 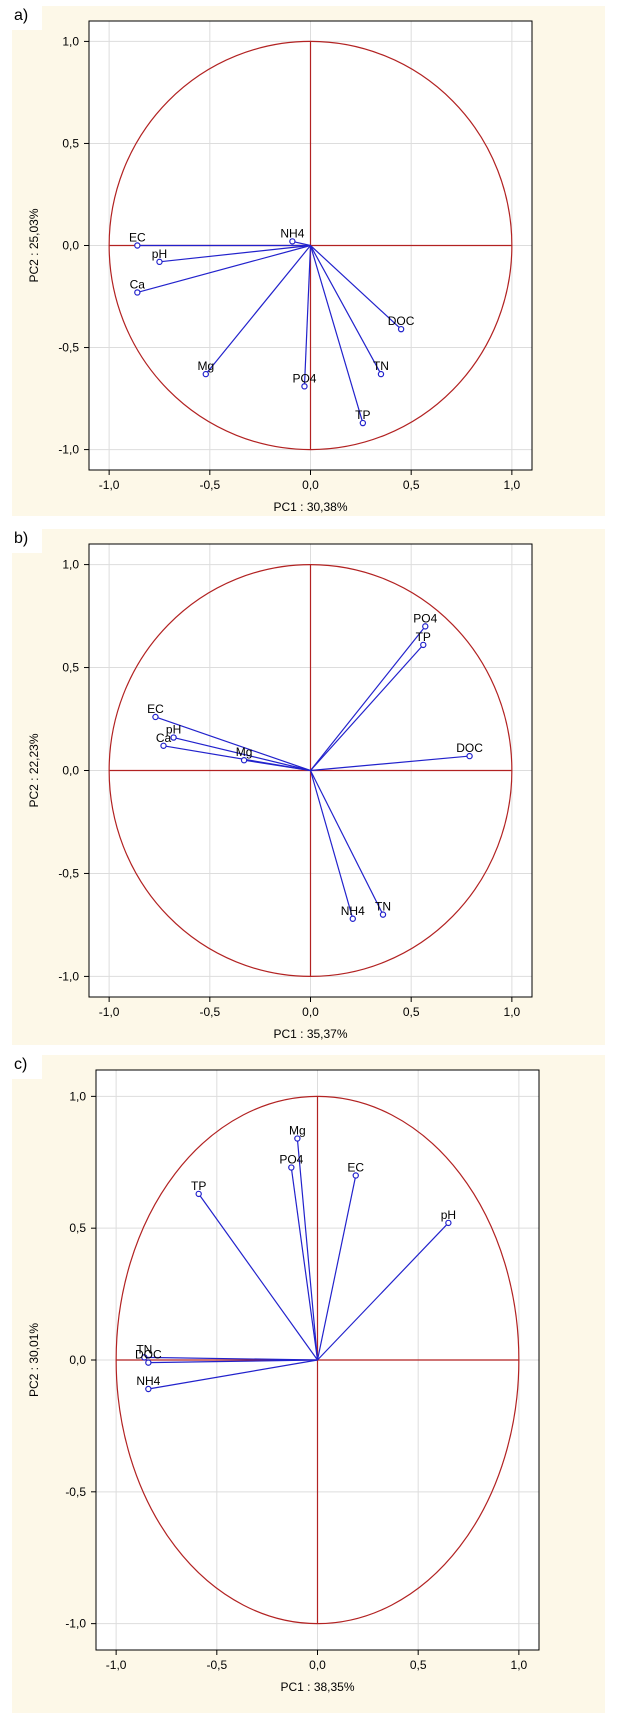 I want to click on x-axis-title: PC1 : 38,35%, so click(x=317, y=1687).